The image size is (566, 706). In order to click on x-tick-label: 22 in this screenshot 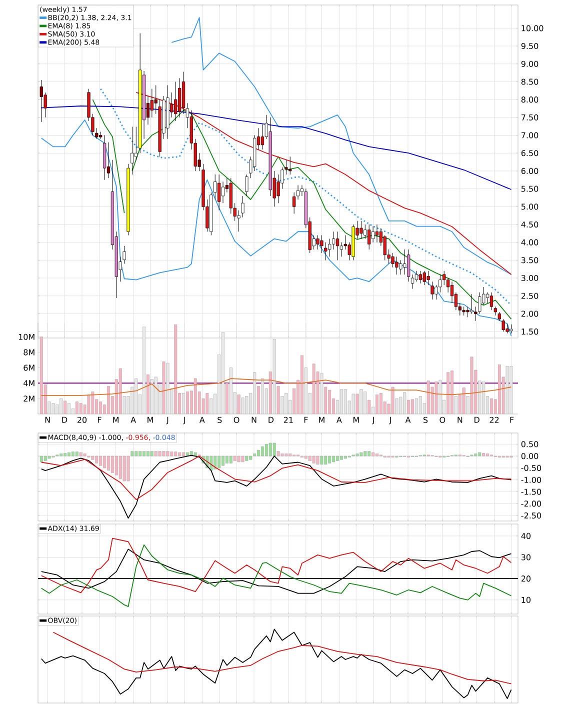, I will do `click(494, 419)`.